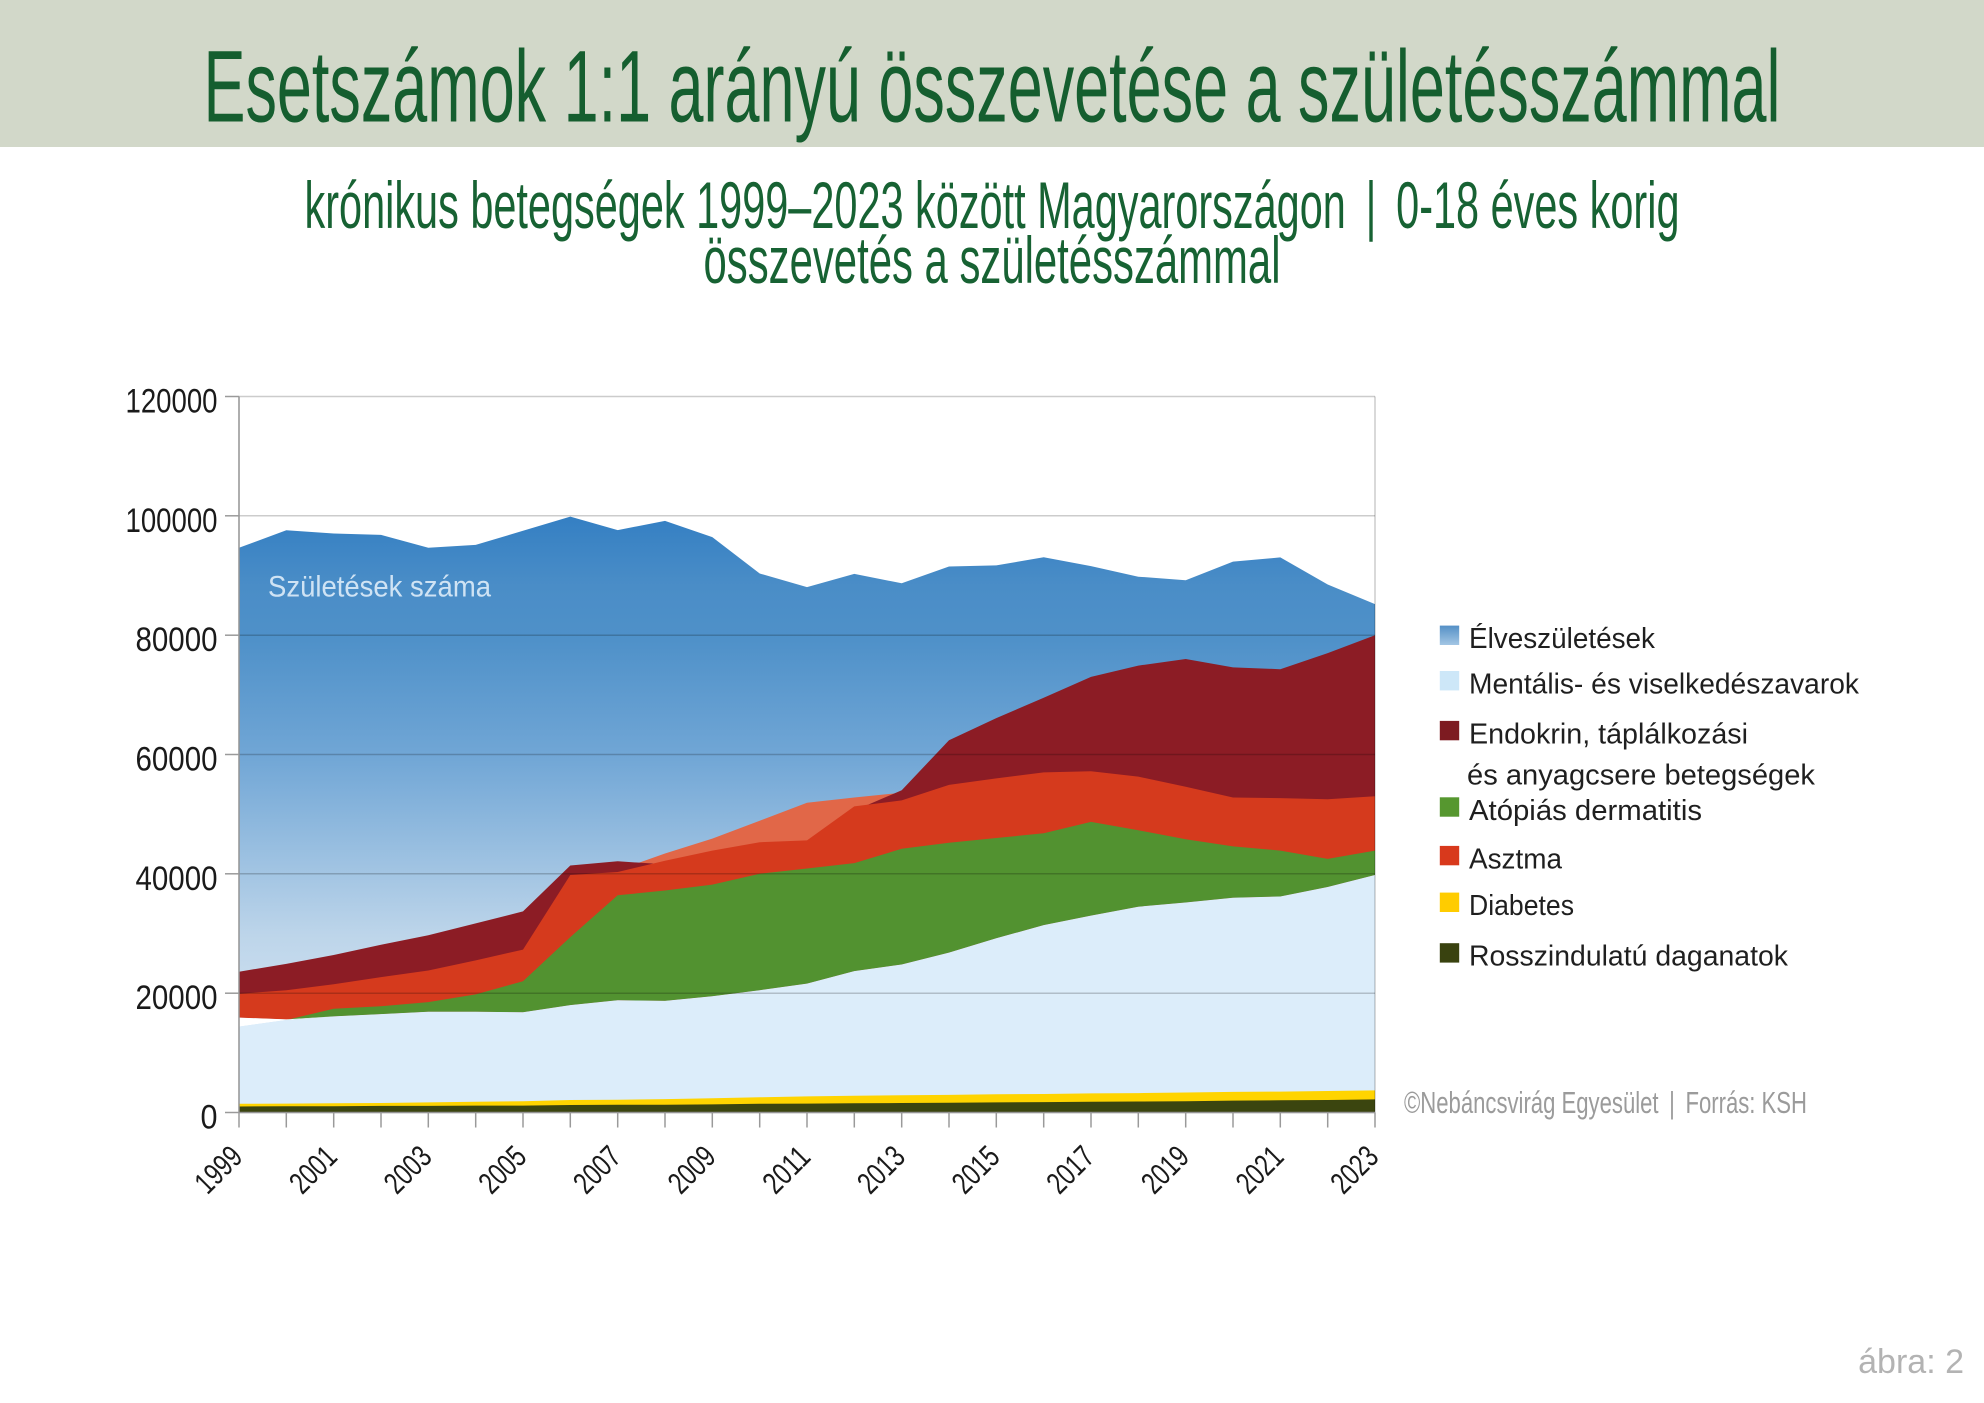 This screenshot has height=1403, width=1984. What do you see at coordinates (1516, 859) in the screenshot?
I see `svg-text: Asztma` at bounding box center [1516, 859].